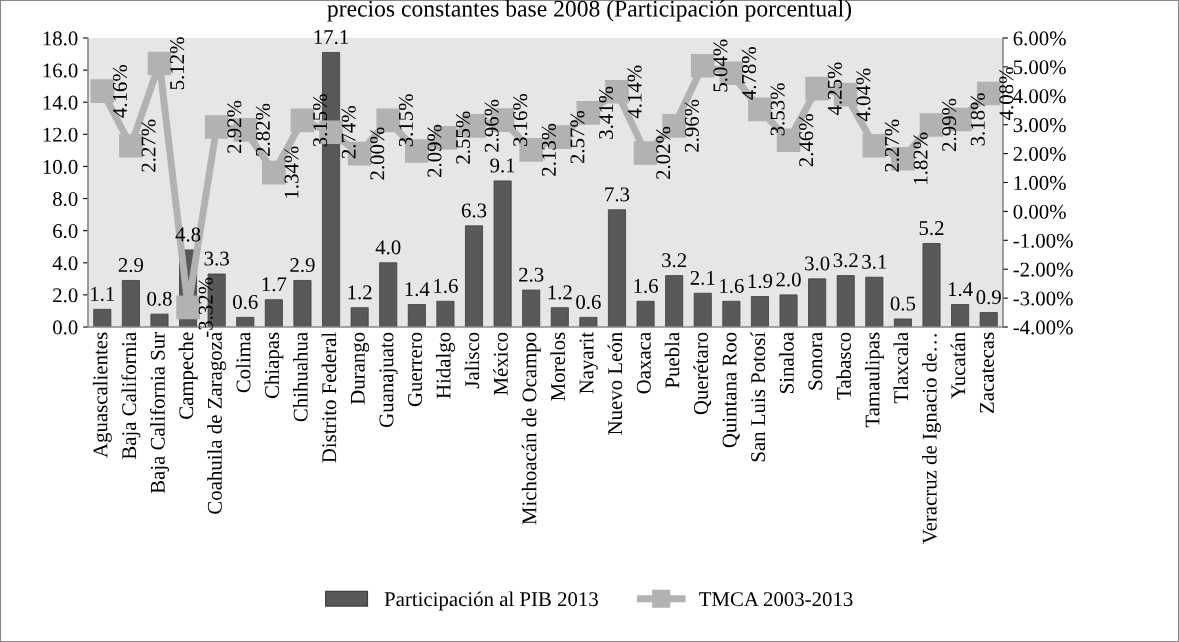  Describe the element at coordinates (560, 292) in the screenshot. I see `data-label: 1.2` at that location.